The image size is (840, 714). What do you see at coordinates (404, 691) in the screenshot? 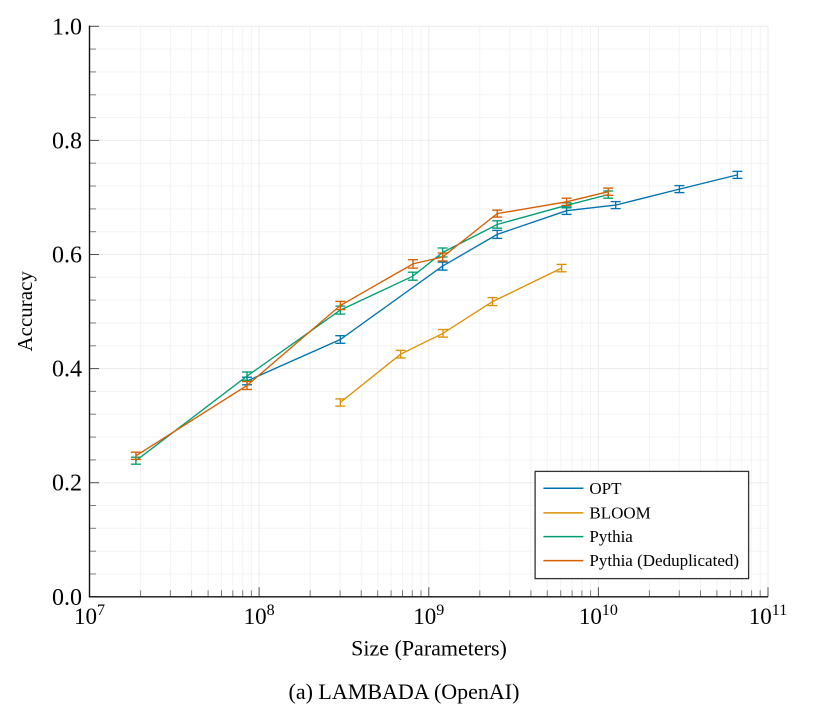
I see `svg-text: (a) LAMBADA (OpenAI)` at bounding box center [404, 691].